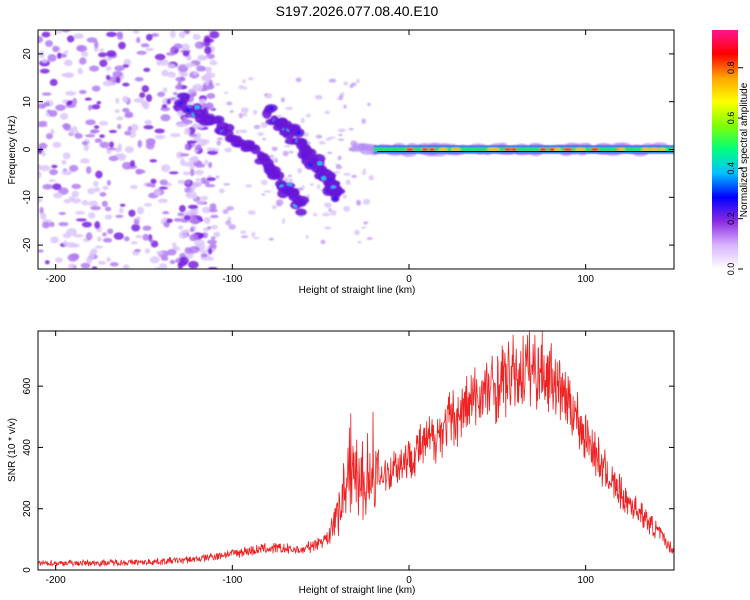 Image resolution: width=750 pixels, height=600 pixels. Describe the element at coordinates (731, 269) in the screenshot. I see `colorbar-tick-label: 0.0` at that location.